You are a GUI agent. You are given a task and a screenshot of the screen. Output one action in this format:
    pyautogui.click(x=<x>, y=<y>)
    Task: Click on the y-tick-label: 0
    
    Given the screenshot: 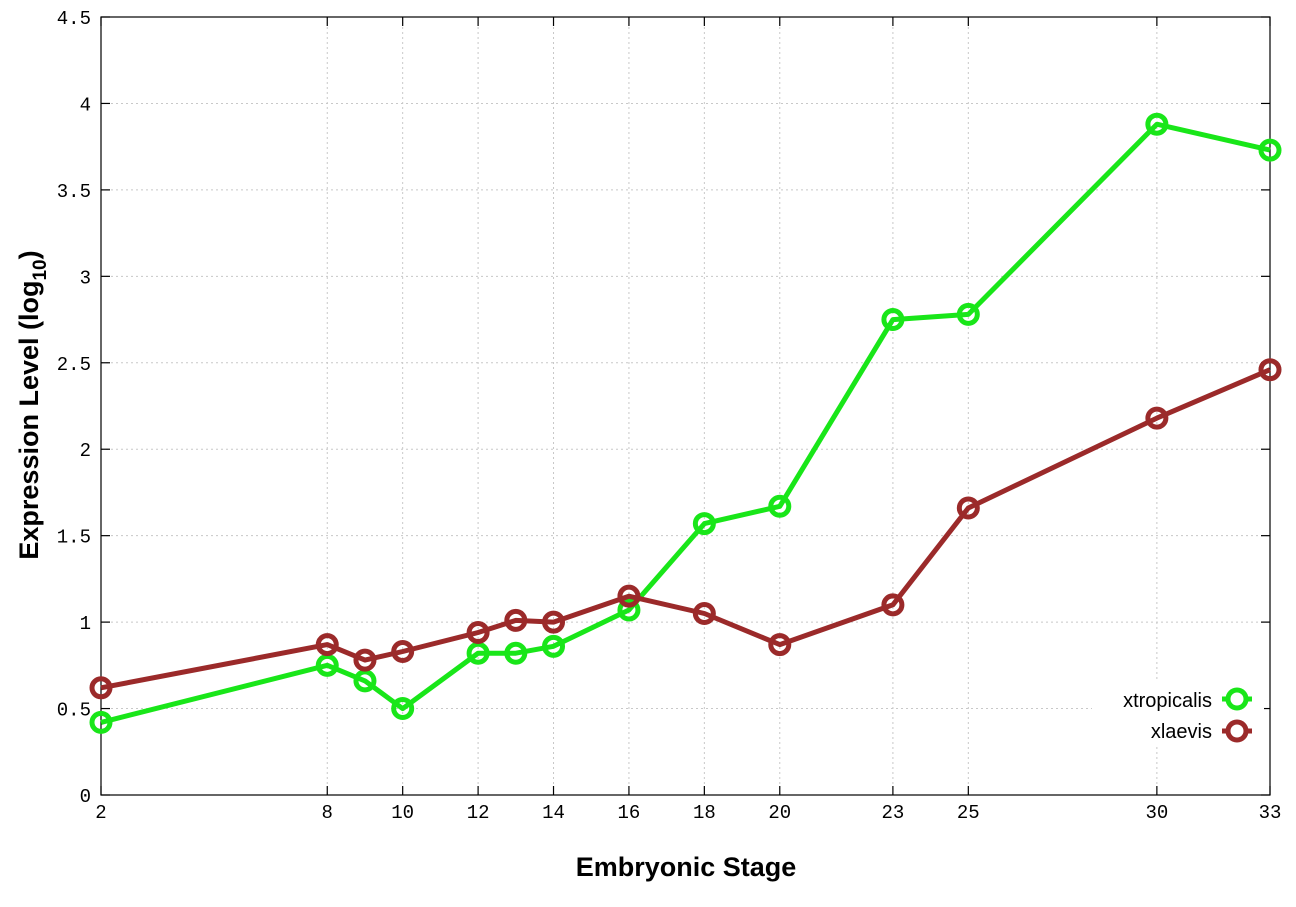 What is the action you would take?
    pyautogui.click(x=85, y=797)
    